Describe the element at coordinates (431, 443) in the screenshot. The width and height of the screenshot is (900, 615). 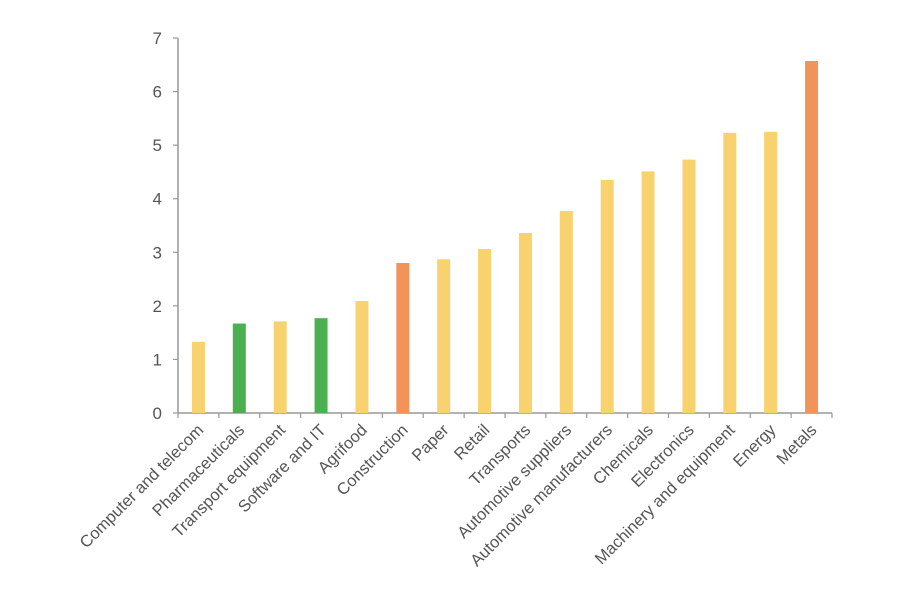
I see `x-tick-label: Paper` at that location.